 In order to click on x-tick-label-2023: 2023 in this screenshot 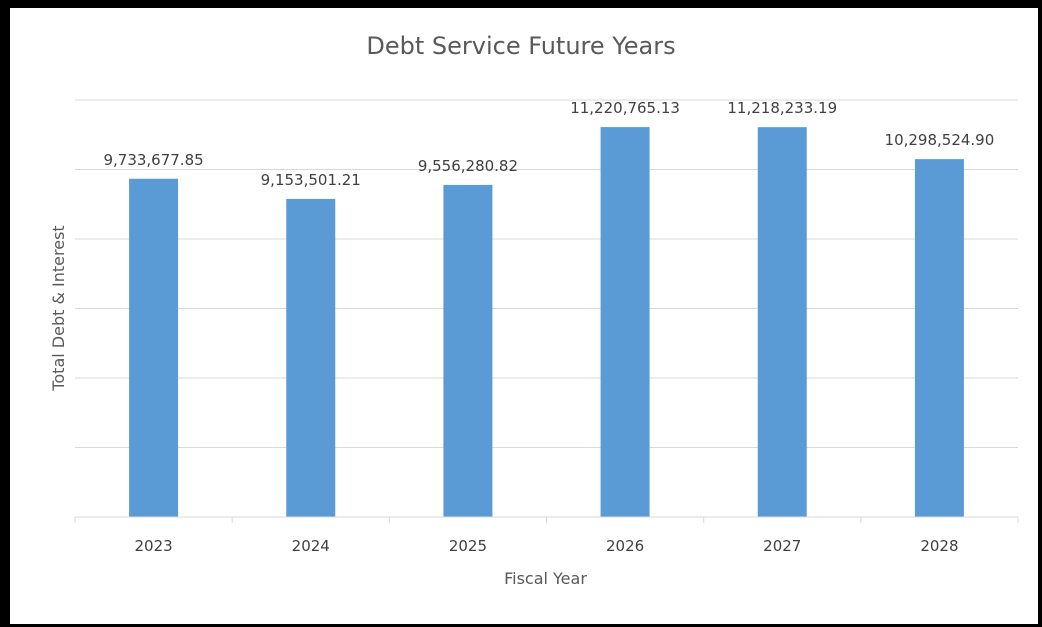, I will do `click(153, 546)`.